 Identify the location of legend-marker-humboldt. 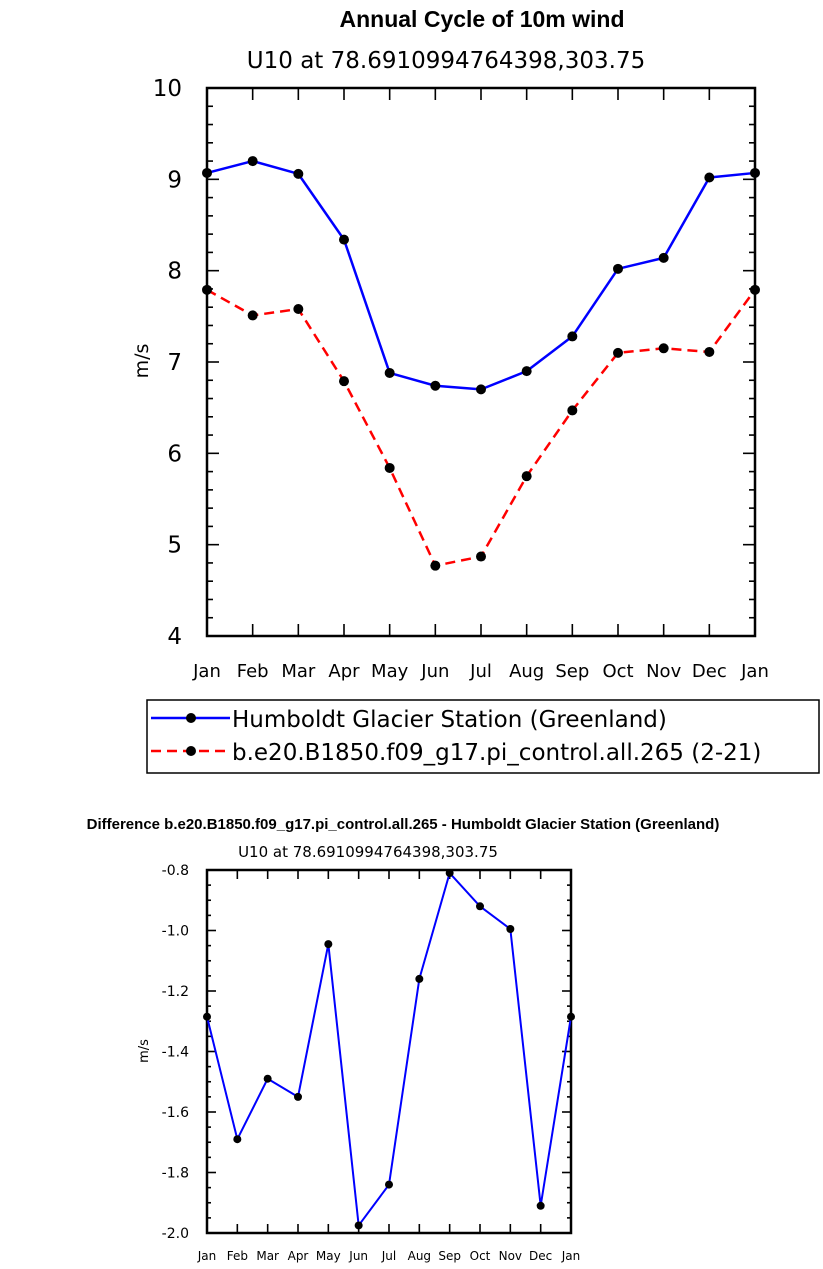
(191, 718).